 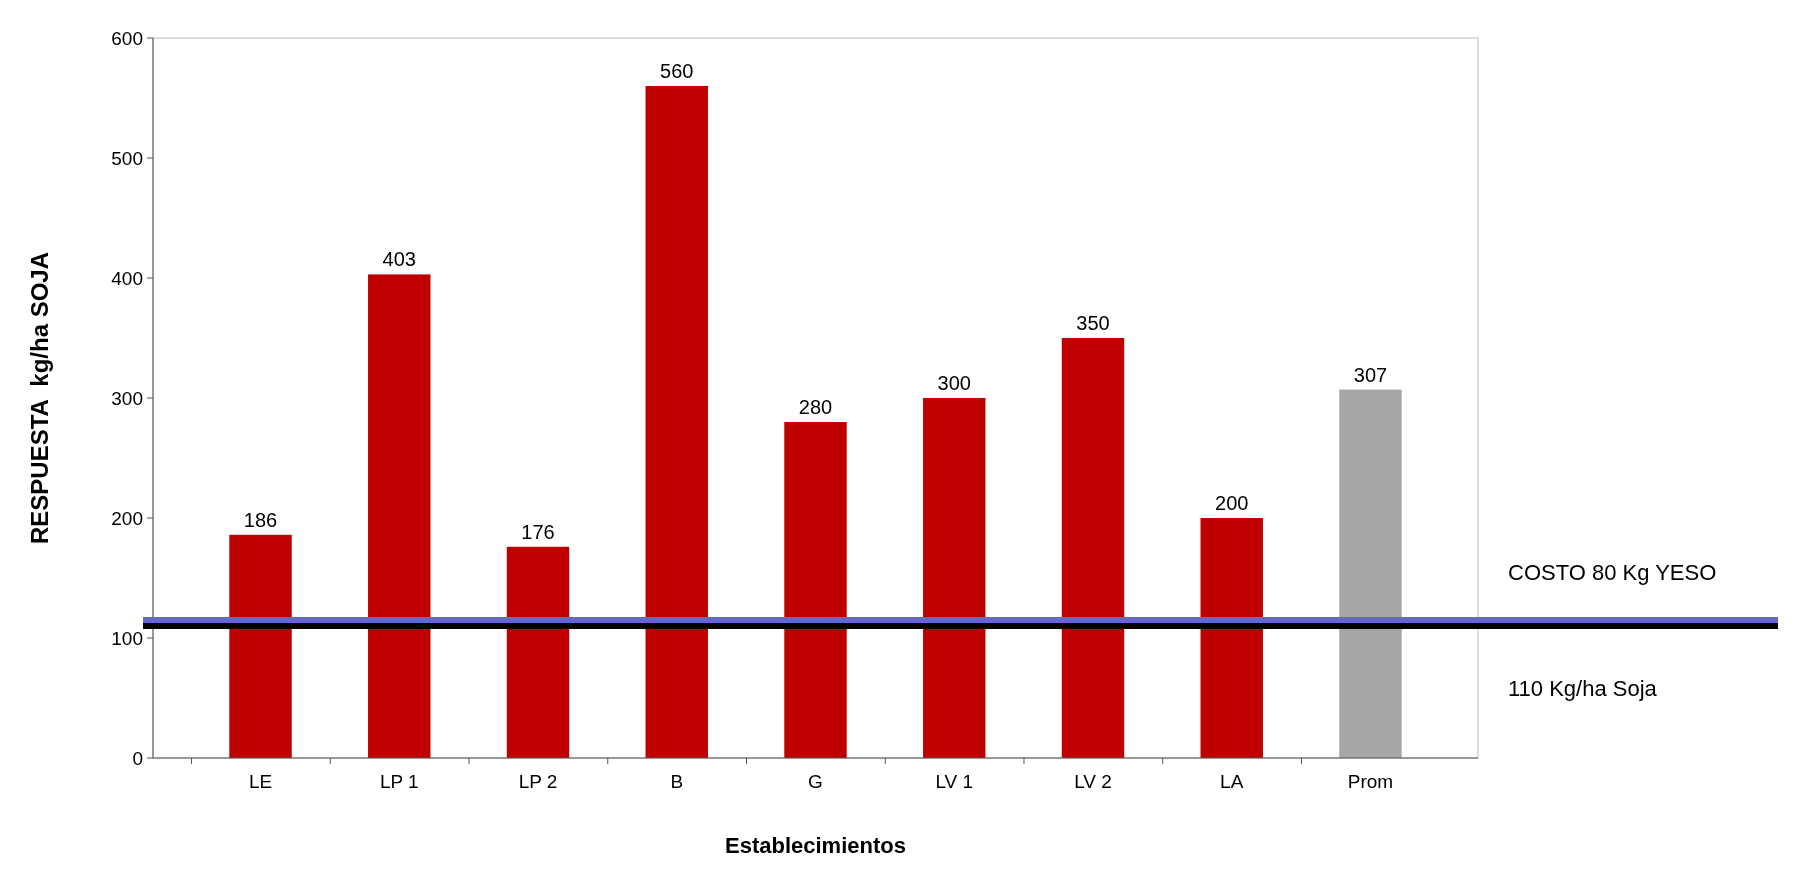 I want to click on y-tick-label: 600, so click(x=127, y=38).